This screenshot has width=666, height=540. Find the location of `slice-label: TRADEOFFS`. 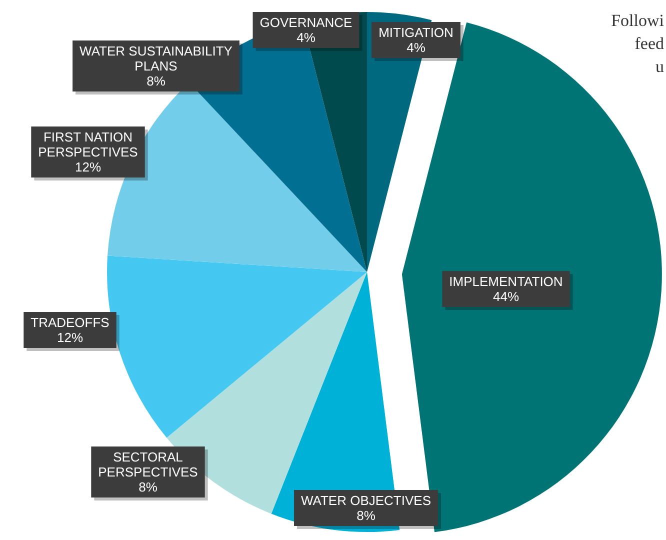

slice-label: TRADEOFFS is located at coordinates (70, 322).